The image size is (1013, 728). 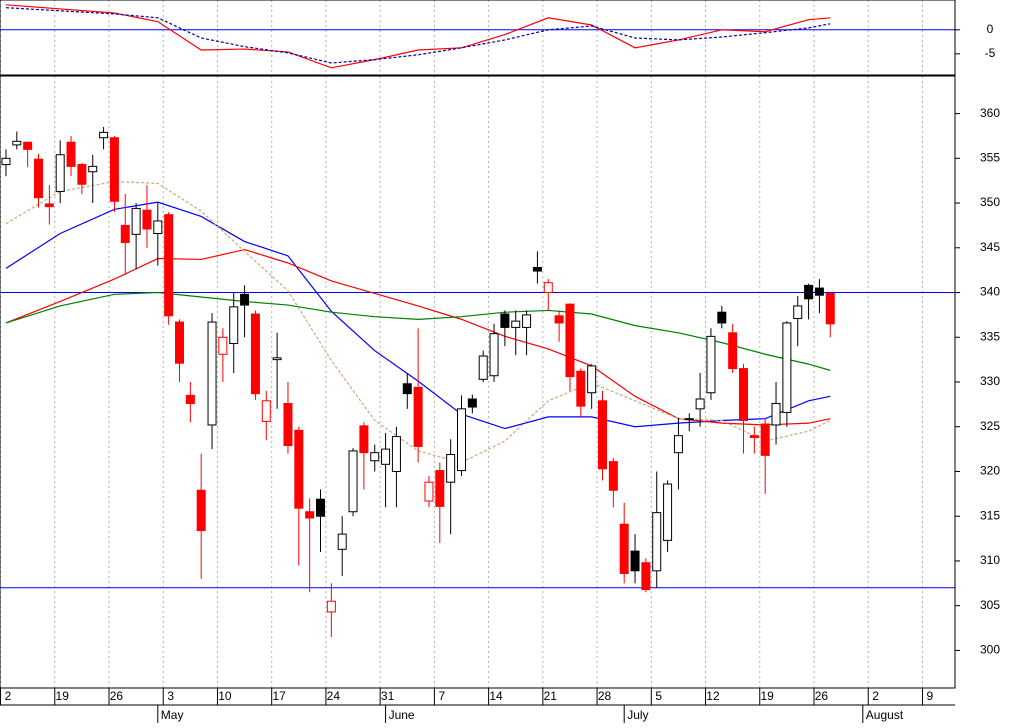 I want to click on x-tick-label: 2, so click(x=875, y=696).